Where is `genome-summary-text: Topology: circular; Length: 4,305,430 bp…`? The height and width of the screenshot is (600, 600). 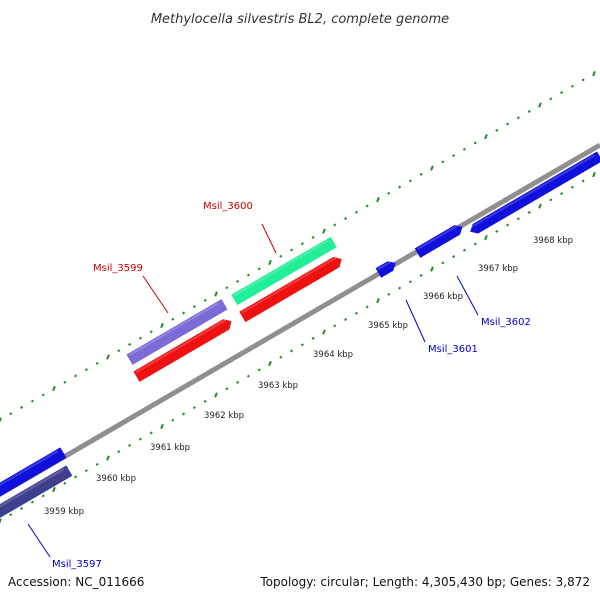
genome-summary-text: Topology: circular; Length: 4,305,430 bp… is located at coordinates (424, 582).